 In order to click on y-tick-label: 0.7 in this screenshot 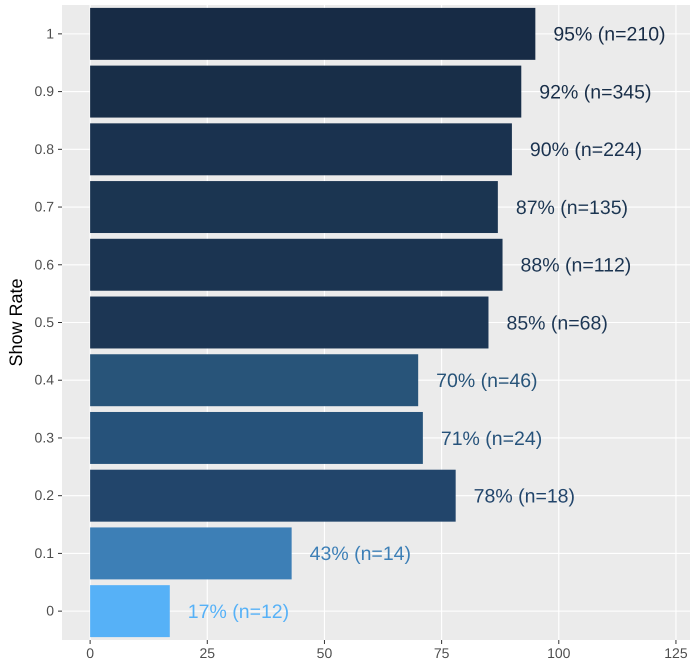, I will do `click(44, 206)`.